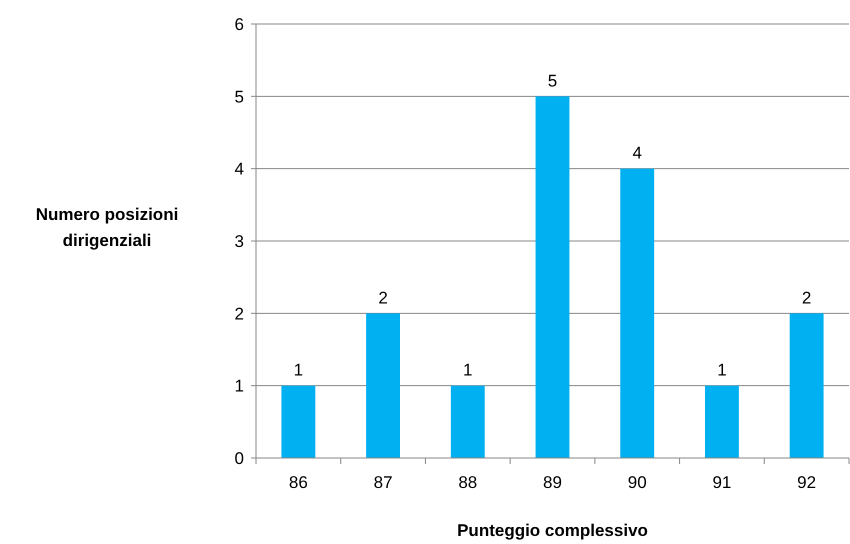  Describe the element at coordinates (239, 24) in the screenshot. I see `y-tick-label: 6` at that location.